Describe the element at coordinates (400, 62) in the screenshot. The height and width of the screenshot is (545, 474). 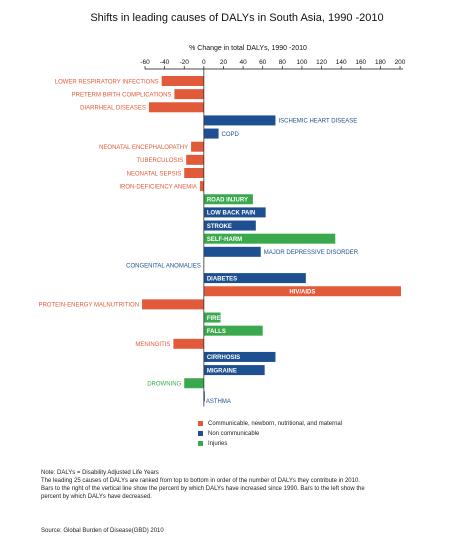
I see `x-tick-label: 200` at that location.